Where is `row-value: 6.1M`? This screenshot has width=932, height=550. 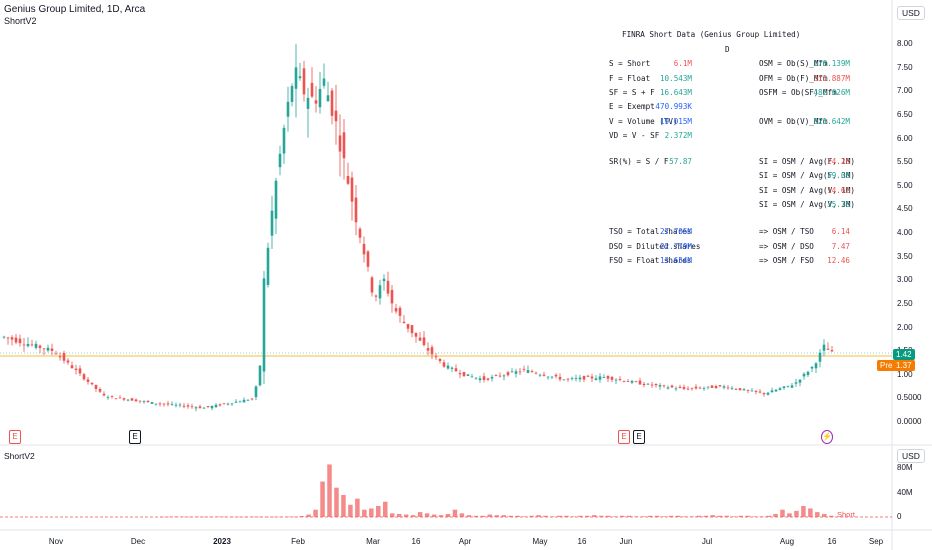
row-value: 6.1M is located at coordinates (682, 63).